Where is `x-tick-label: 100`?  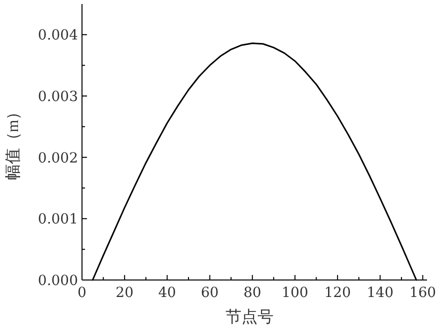
x-tick-label: 100 is located at coordinates (295, 293).